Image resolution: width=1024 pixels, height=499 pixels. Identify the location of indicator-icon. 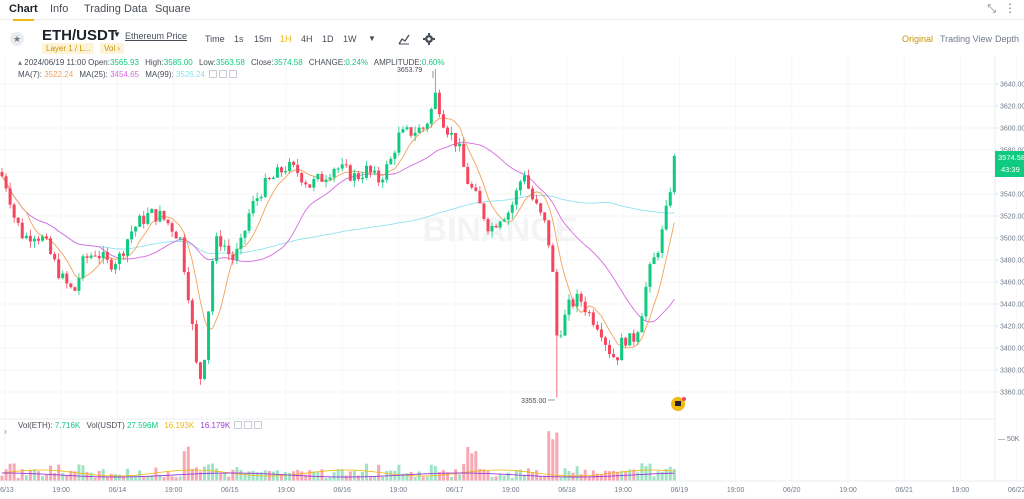
(404, 39).